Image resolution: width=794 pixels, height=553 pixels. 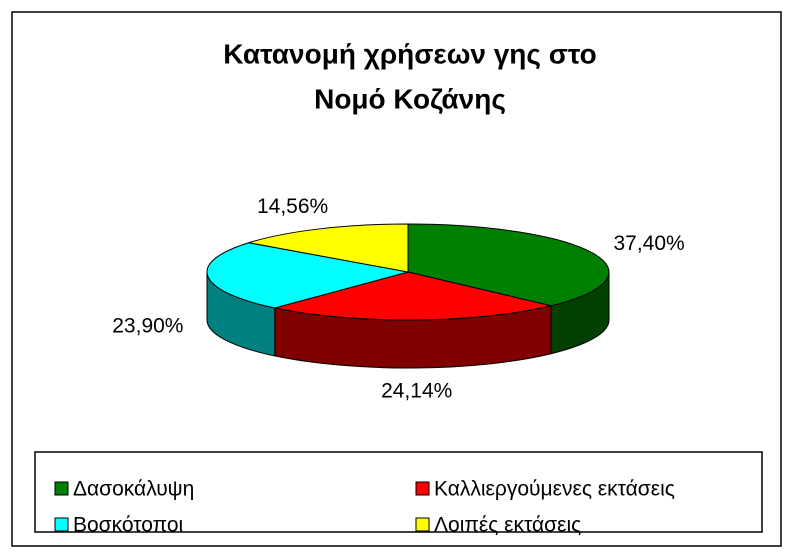 I want to click on chart-title: Κατανομή χρήσεων γης στο, so click(x=409, y=53).